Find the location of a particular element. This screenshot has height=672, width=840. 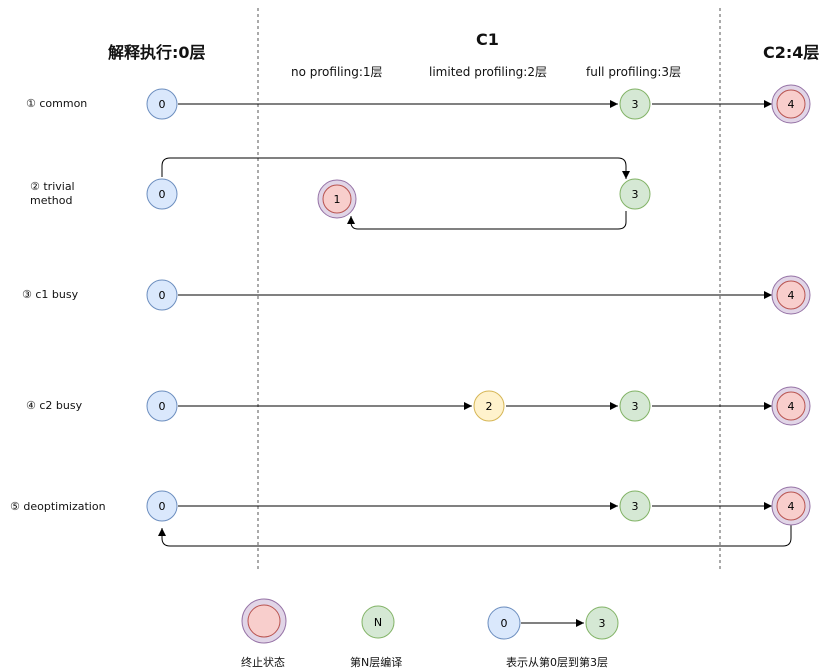

row4-node-level-3: 3 is located at coordinates (635, 406).